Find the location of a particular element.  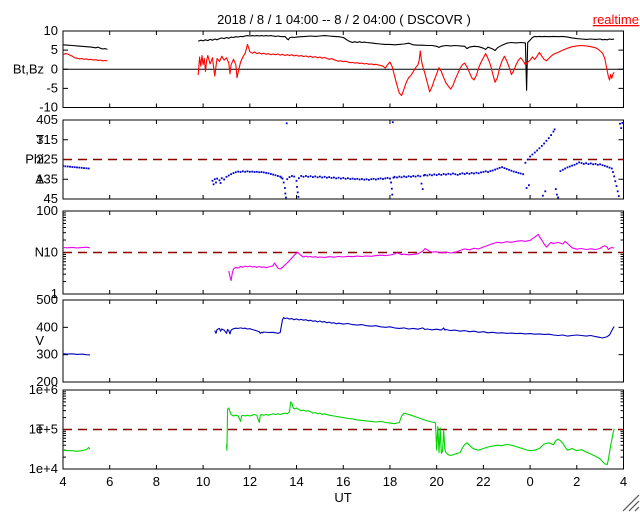

density-tick-label: 100 is located at coordinates (47, 210).